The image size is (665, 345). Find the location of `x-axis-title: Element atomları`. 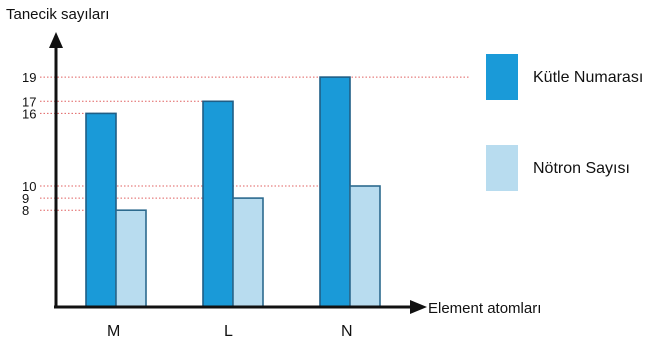

x-axis-title: Element atomları is located at coordinates (484, 308).